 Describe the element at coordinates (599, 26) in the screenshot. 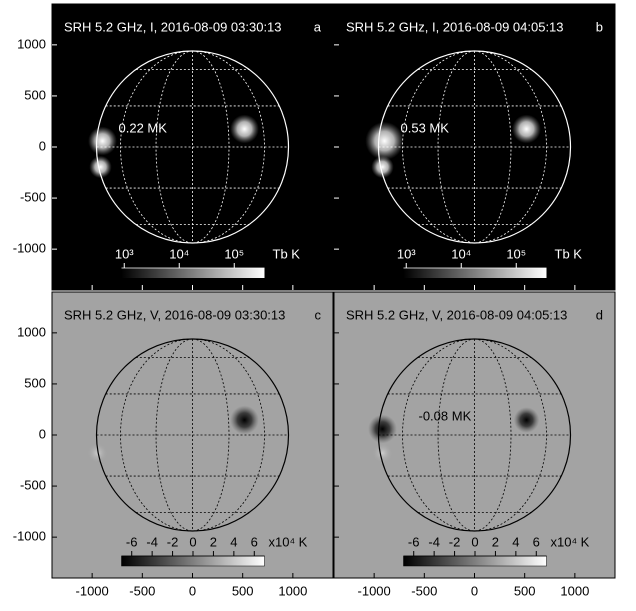

I see `panel-letter: b` at that location.